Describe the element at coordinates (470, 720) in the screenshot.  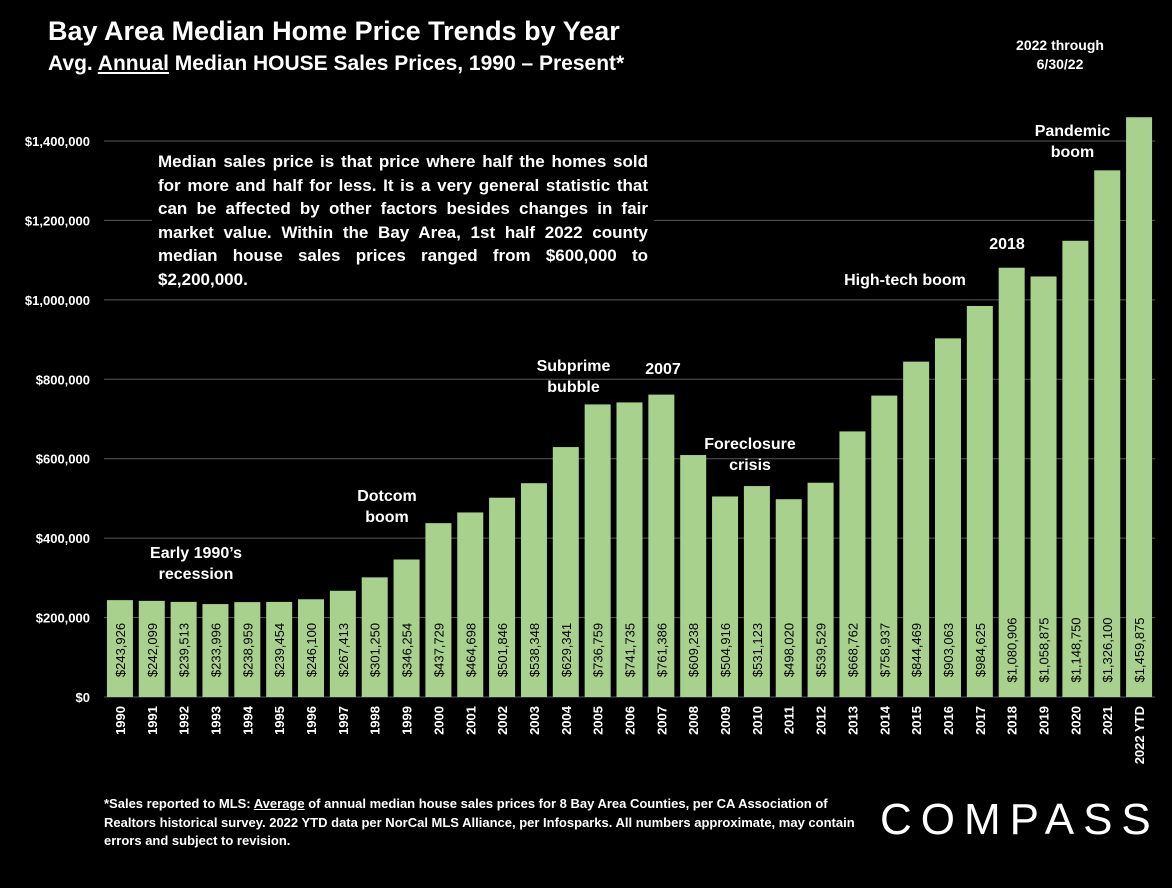
I see `x-tick-label: 2001` at that location.